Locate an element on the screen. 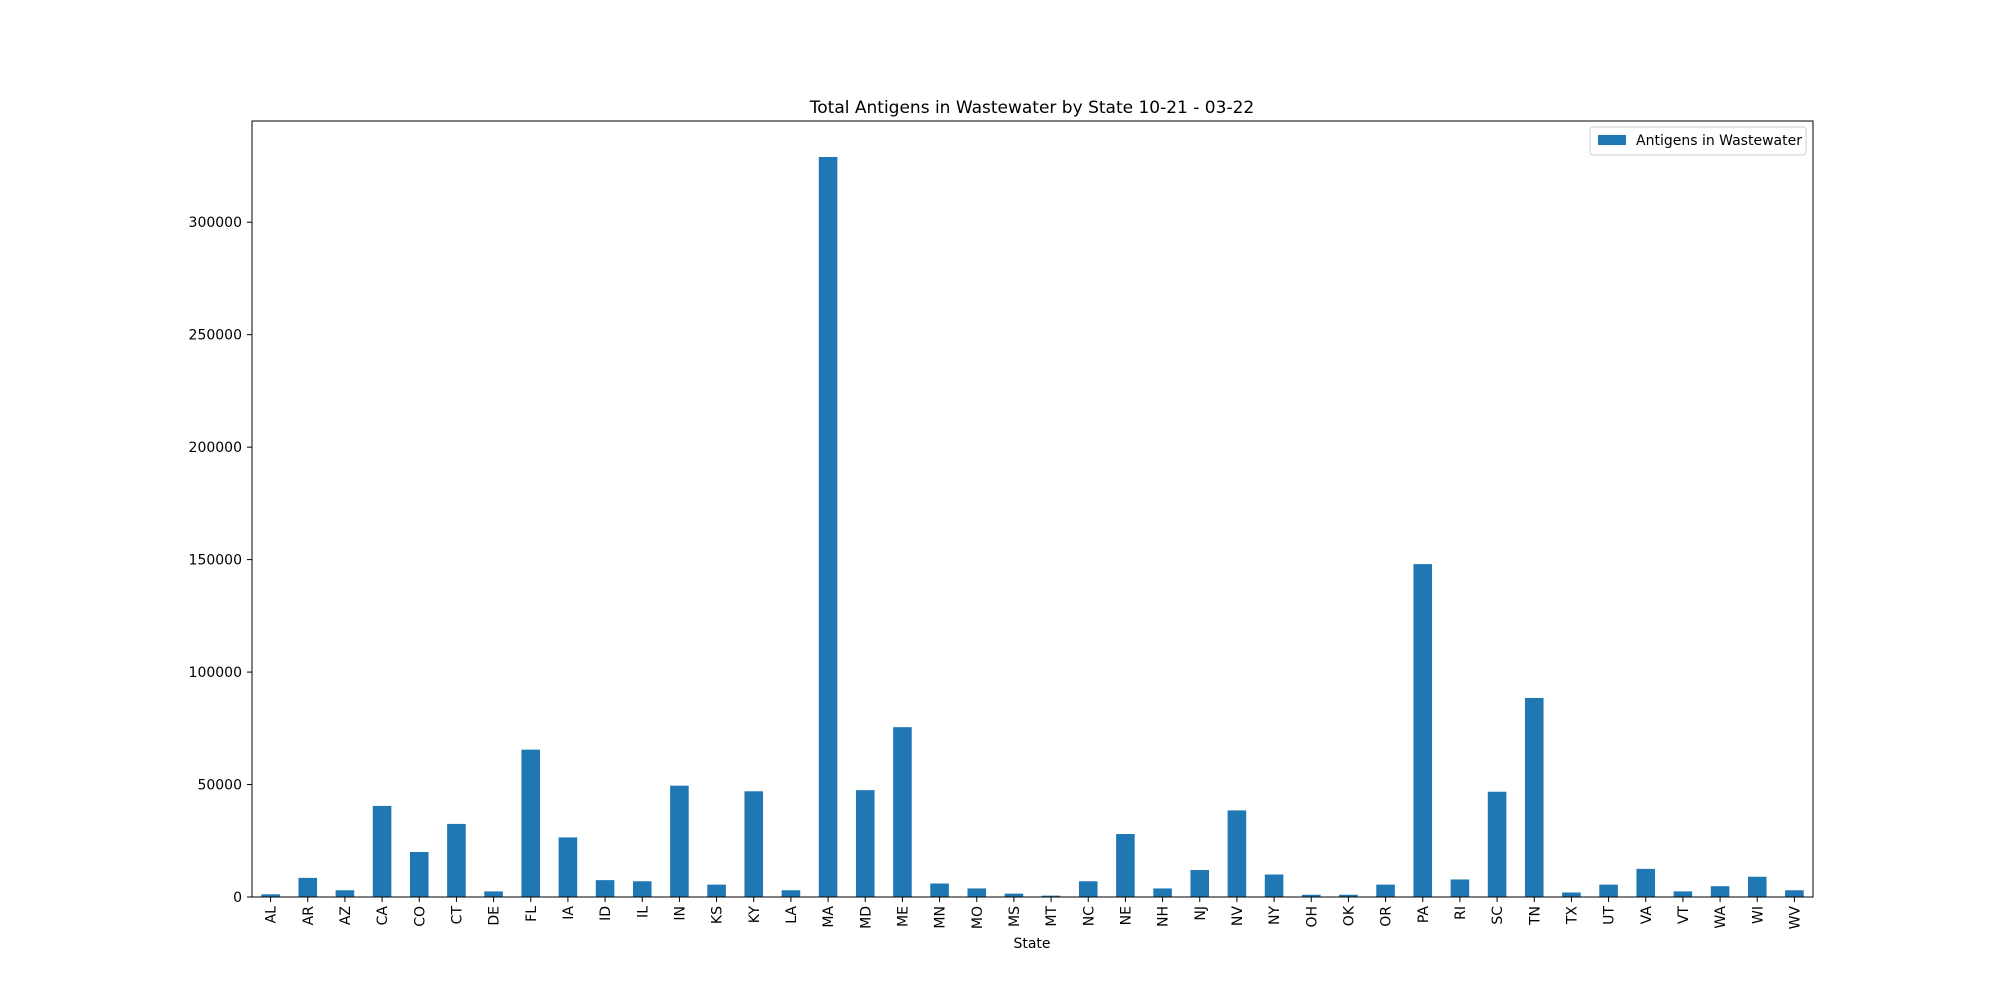  x-tick-label: MO is located at coordinates (978, 917).